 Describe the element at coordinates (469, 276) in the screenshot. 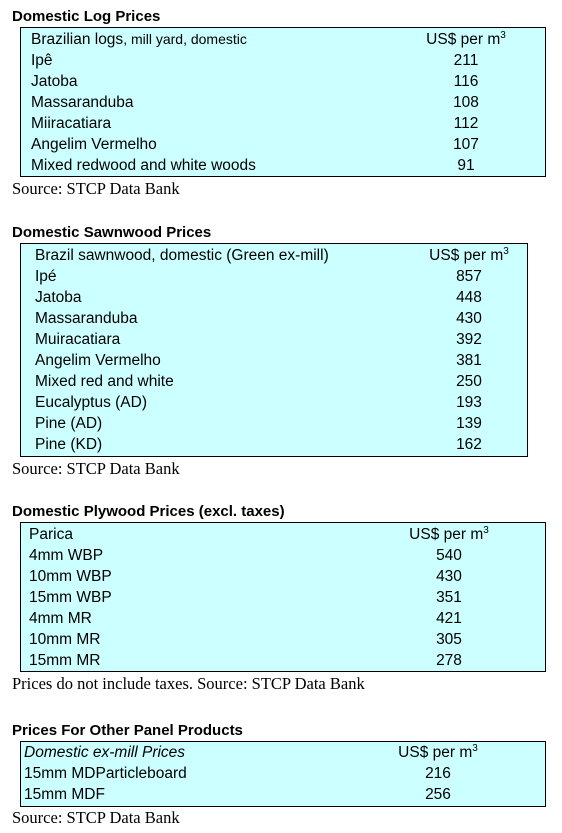

I see `row-value: 857` at that location.